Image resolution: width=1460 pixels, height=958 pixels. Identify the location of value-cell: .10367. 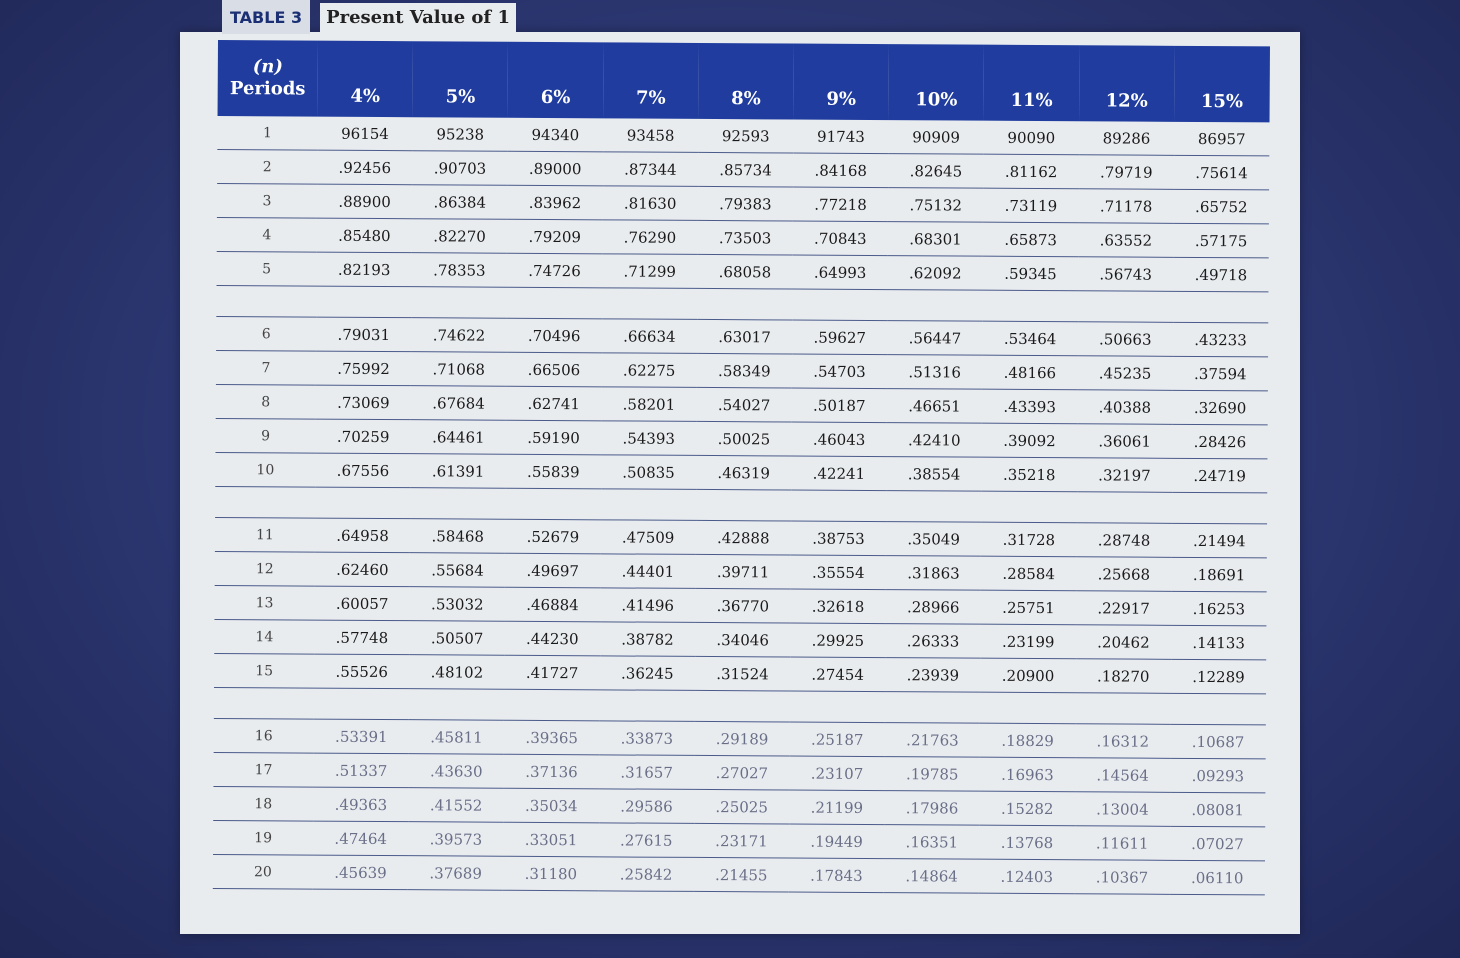
(1122, 877).